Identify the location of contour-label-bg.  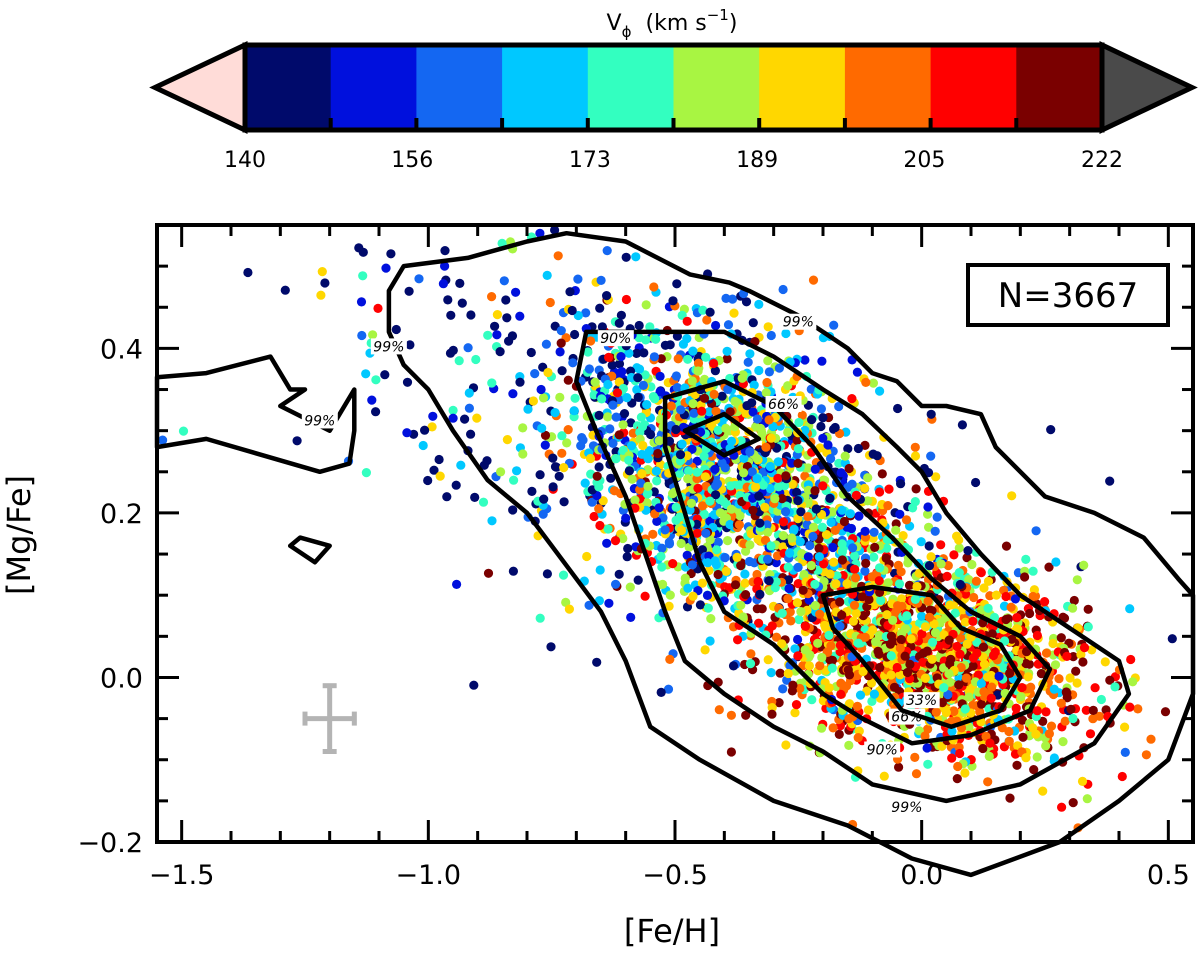
(882, 749).